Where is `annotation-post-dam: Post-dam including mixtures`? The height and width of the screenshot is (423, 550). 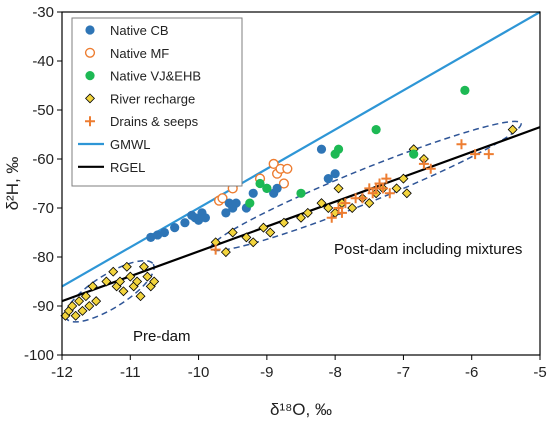 annotation-post-dam: Post-dam including mixtures is located at coordinates (428, 249).